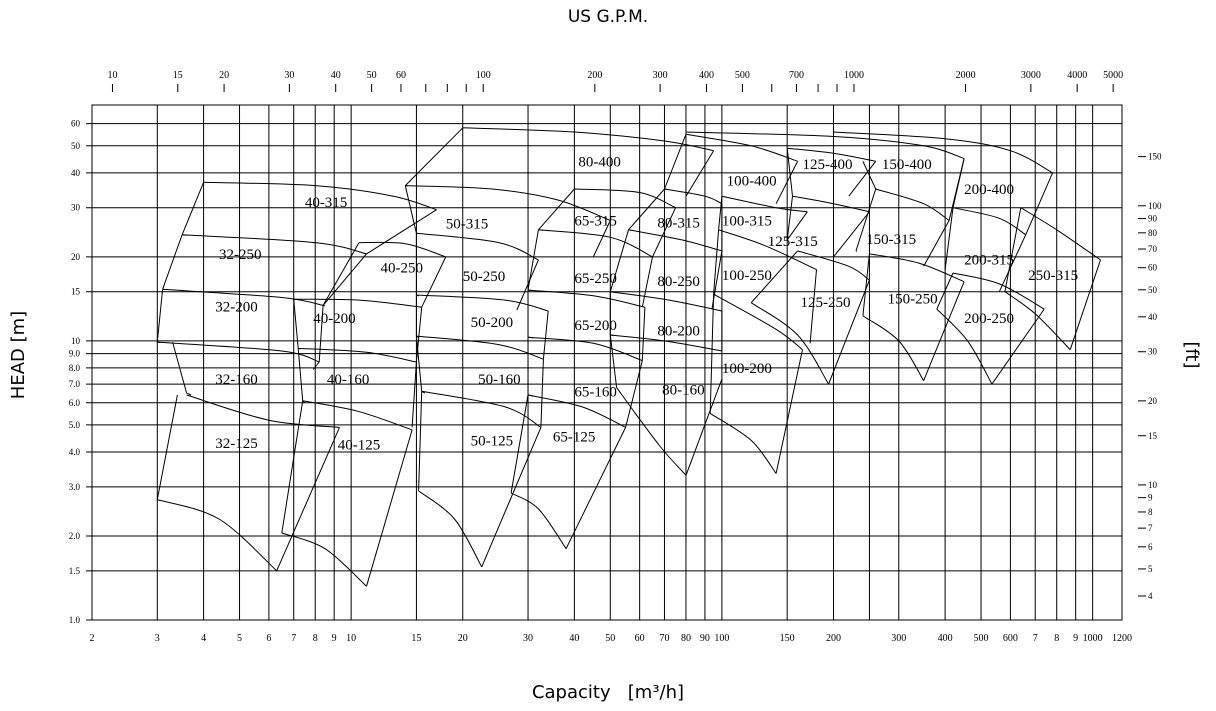 The image size is (1216, 711). Describe the element at coordinates (18, 355) in the screenshot. I see `y-axis-label: HEAD [m]` at that location.